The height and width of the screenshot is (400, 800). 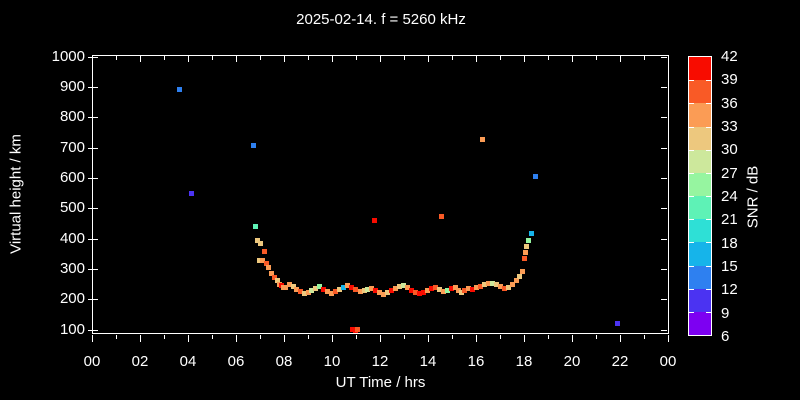 What do you see at coordinates (729, 103) in the screenshot?
I see `colorbar-tick-label: 36` at bounding box center [729, 103].